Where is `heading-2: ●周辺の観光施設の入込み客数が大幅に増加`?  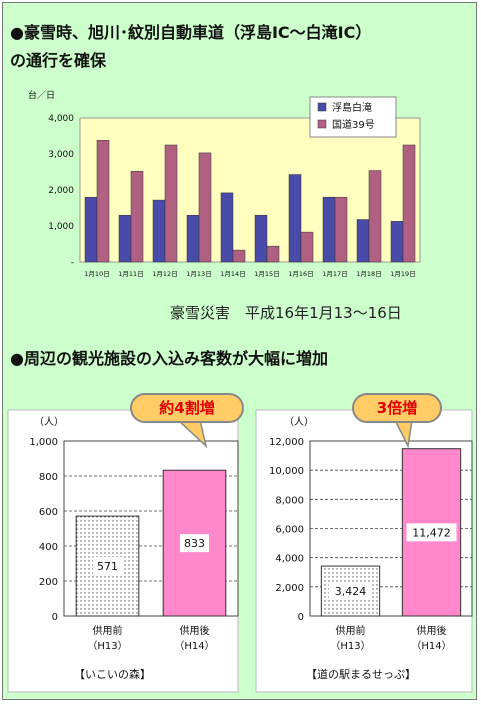
heading-2: ●周辺の観光施設の入込み客数が大幅に増加 is located at coordinates (169, 358).